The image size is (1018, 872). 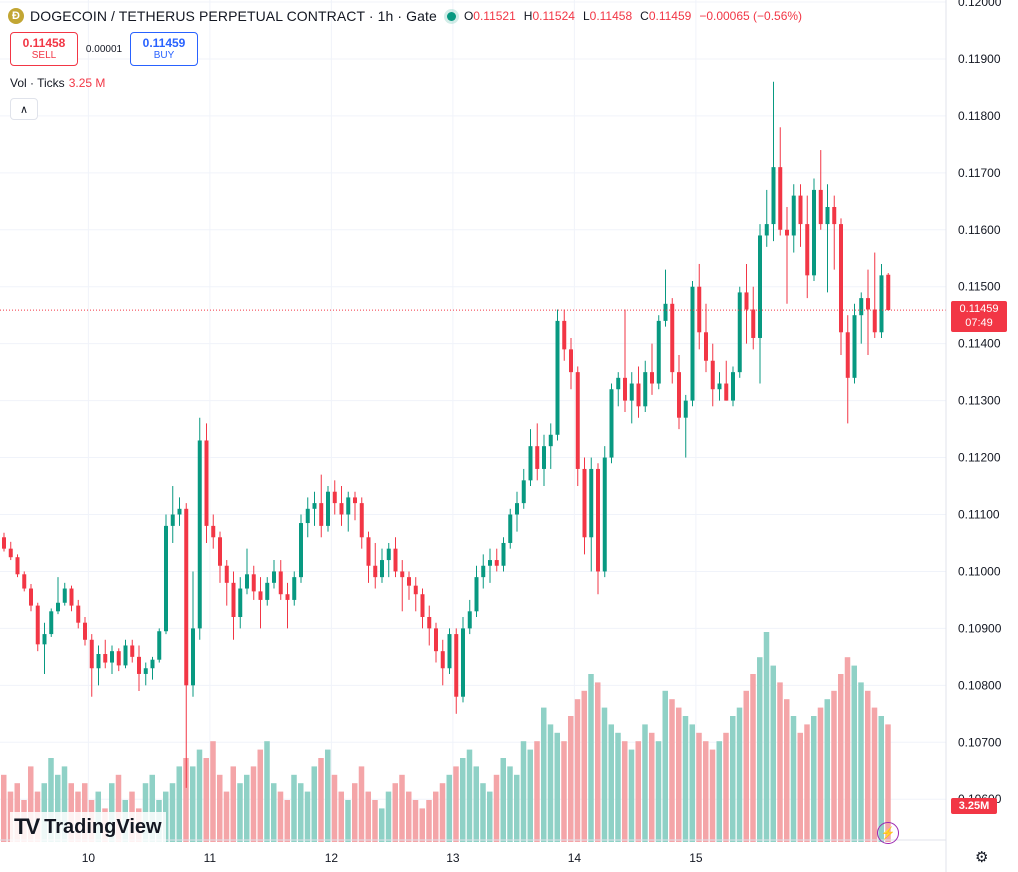 What do you see at coordinates (27, 826) in the screenshot?
I see `tradingview-mark-icon: TV` at bounding box center [27, 826].